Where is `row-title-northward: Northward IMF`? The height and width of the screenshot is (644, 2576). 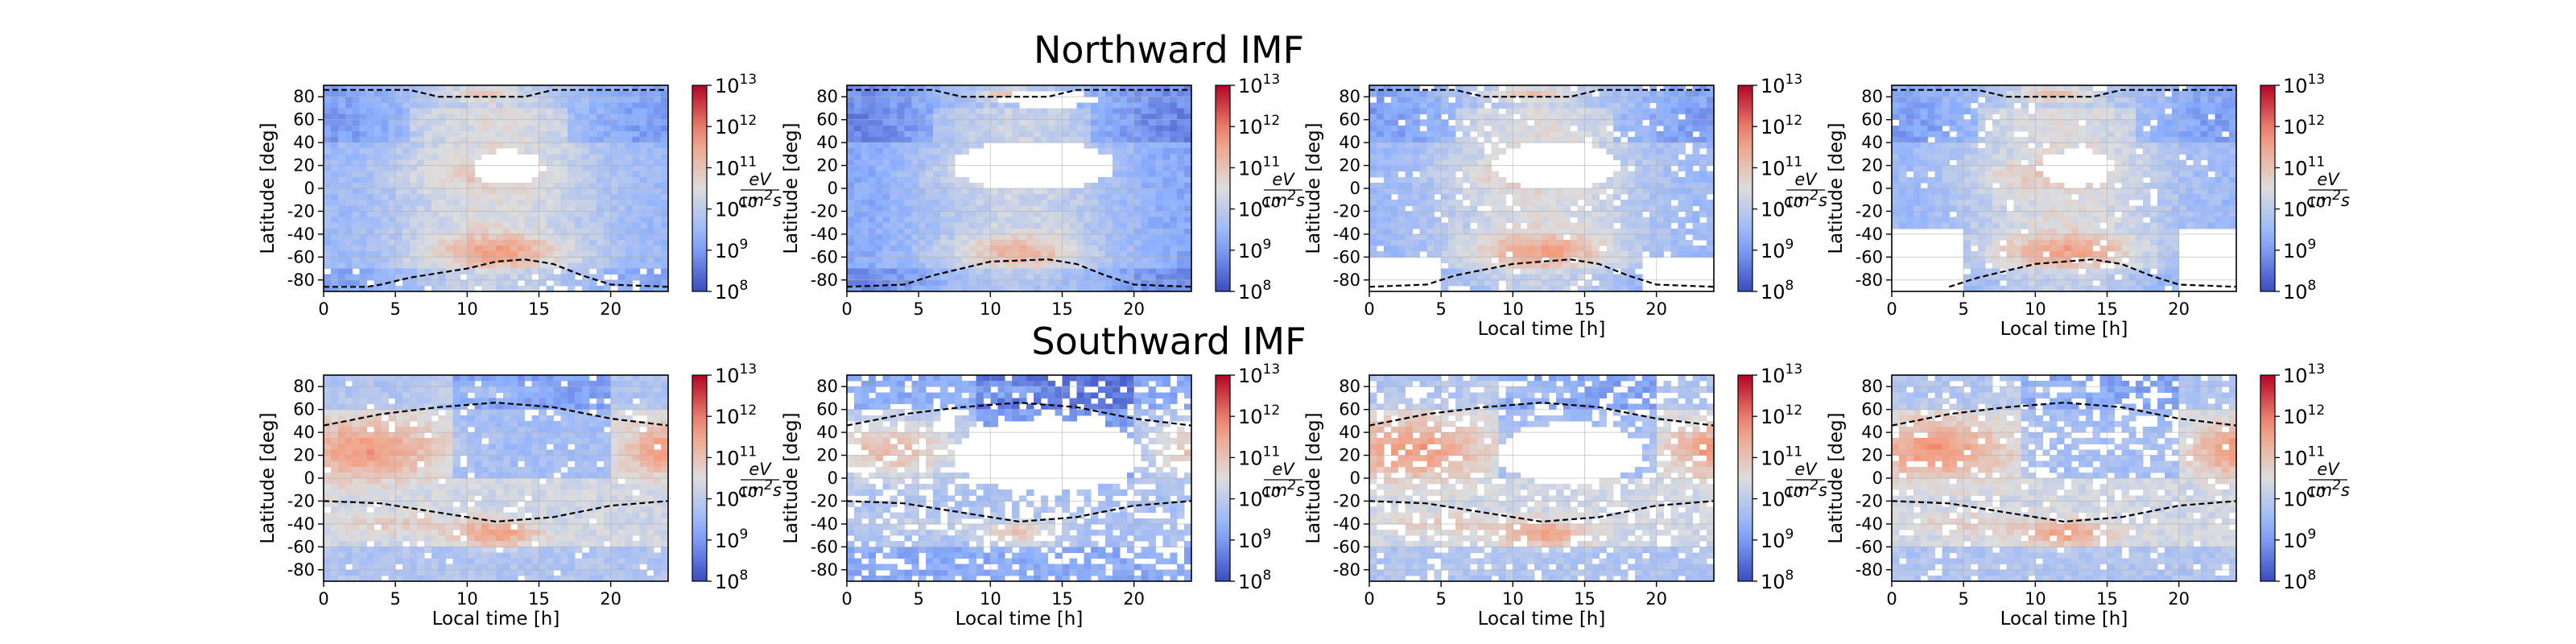 row-title-northward: Northward IMF is located at coordinates (1169, 50).